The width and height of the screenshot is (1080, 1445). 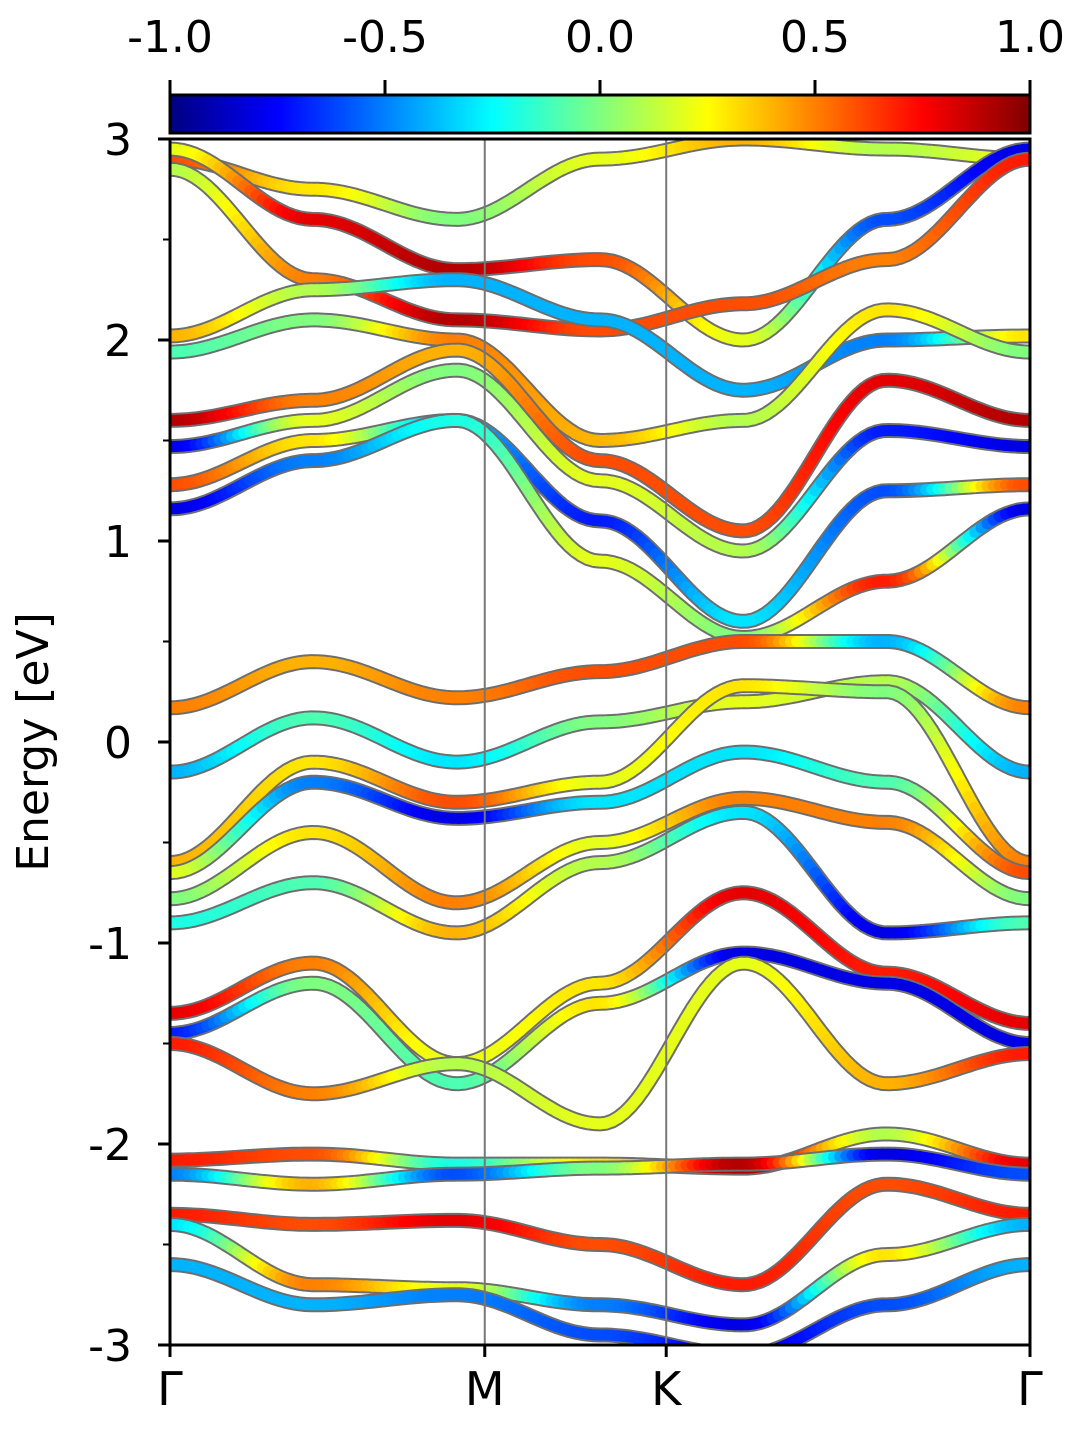 What do you see at coordinates (667, 1389) in the screenshot?
I see `k-point-label: K` at bounding box center [667, 1389].